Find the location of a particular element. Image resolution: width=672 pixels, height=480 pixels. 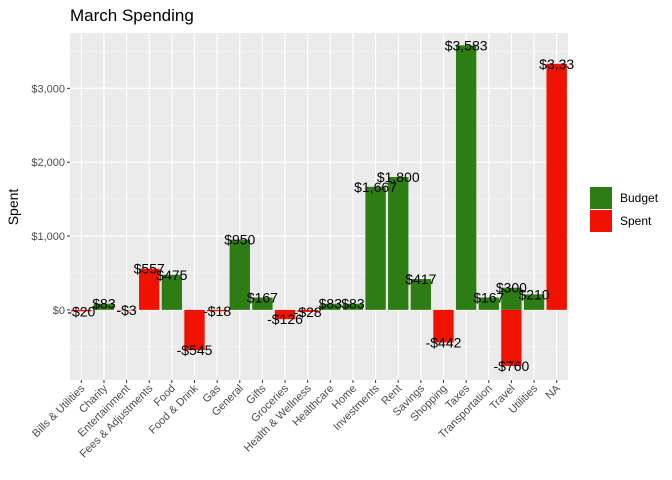

data-label: $1,800 is located at coordinates (398, 177).